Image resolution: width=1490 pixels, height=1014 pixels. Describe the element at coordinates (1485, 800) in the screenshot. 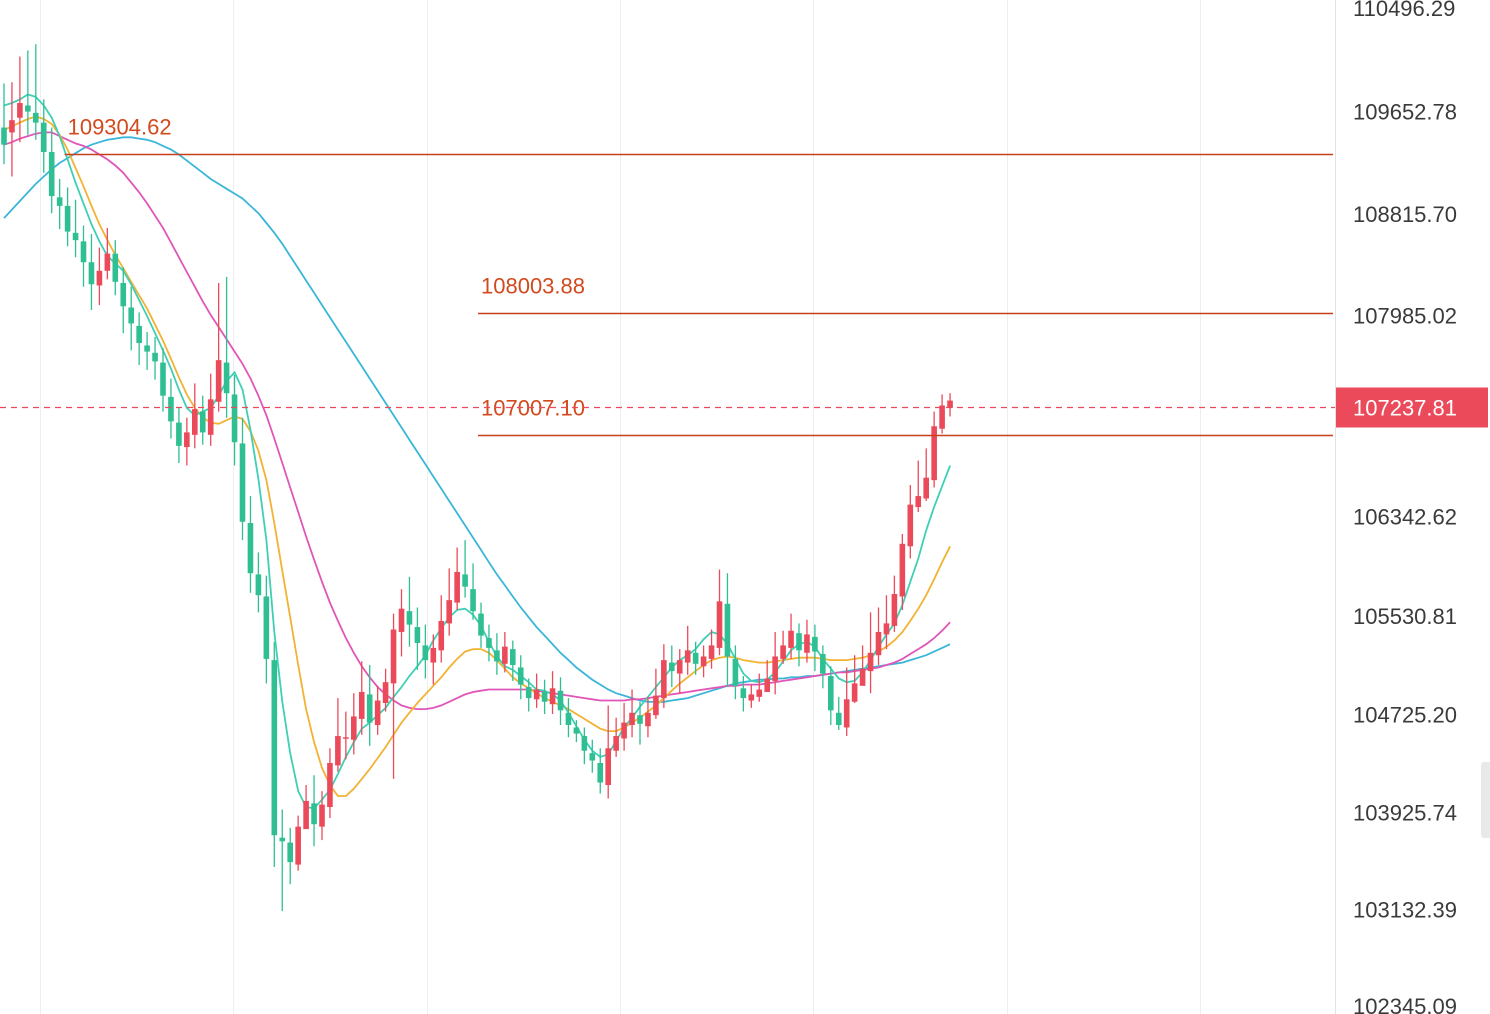

I see `scroll-handle` at that location.